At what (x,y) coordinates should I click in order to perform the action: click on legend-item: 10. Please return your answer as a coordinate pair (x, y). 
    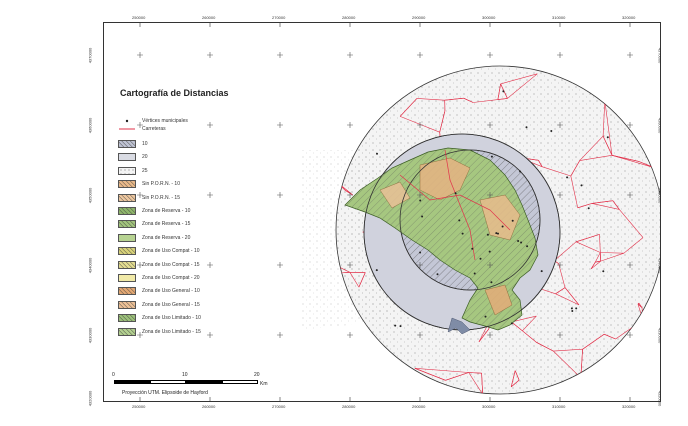
    Looking at the image, I should click on (193, 144).